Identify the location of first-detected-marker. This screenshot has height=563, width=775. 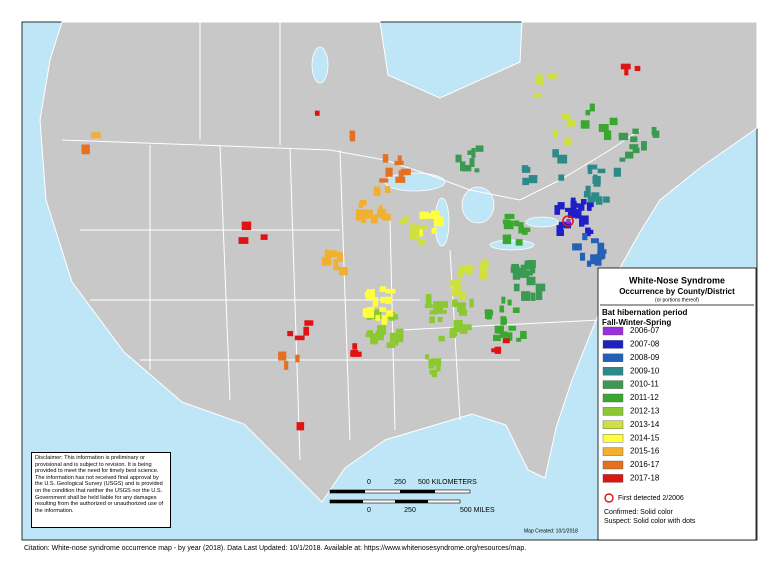
(568, 221).